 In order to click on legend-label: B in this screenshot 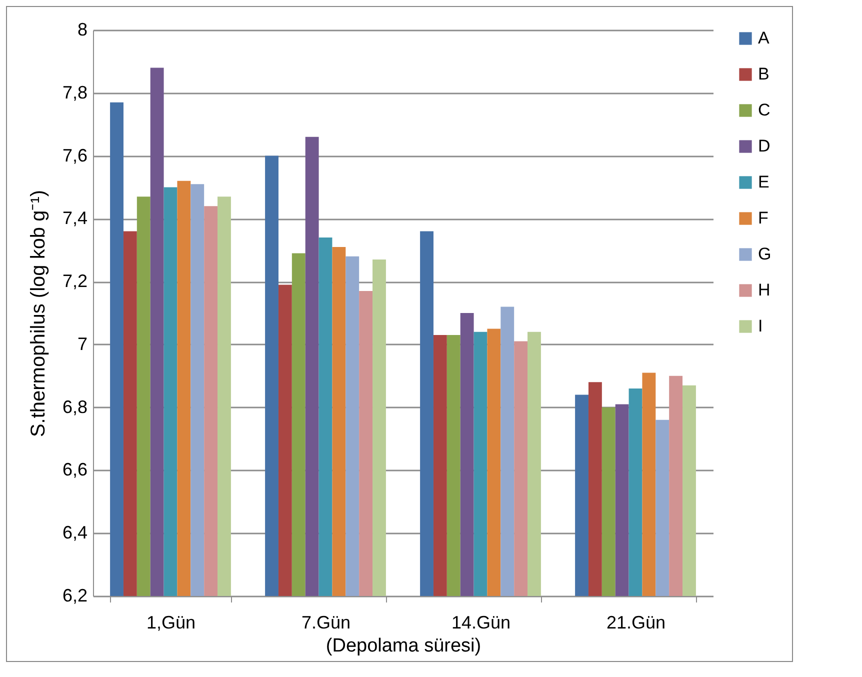, I will do `click(764, 74)`.